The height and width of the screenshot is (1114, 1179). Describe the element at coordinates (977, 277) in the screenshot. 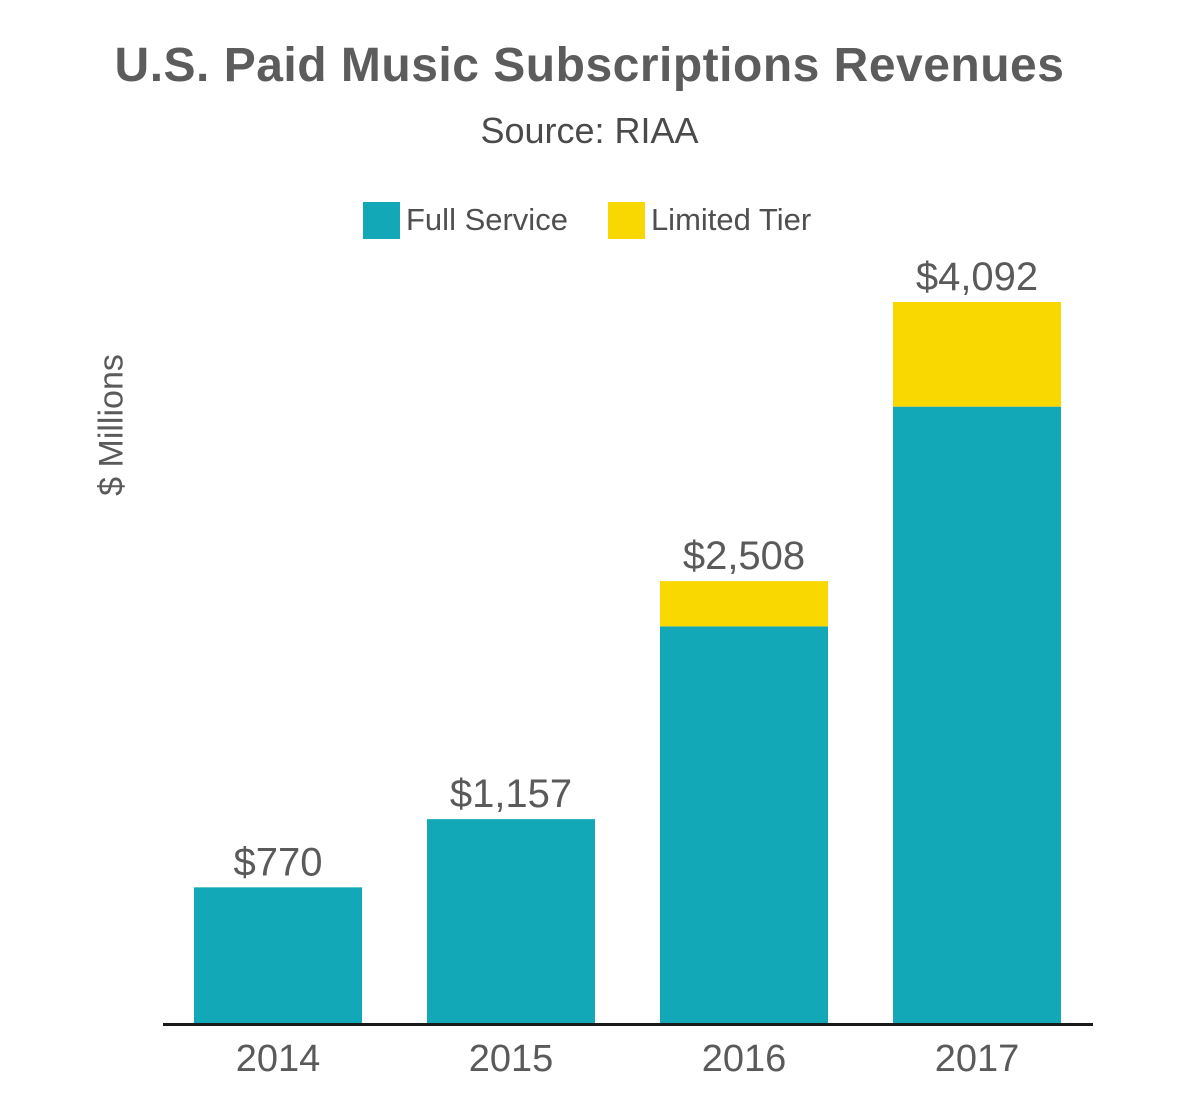

I see `data-label-2017: $4,092` at that location.